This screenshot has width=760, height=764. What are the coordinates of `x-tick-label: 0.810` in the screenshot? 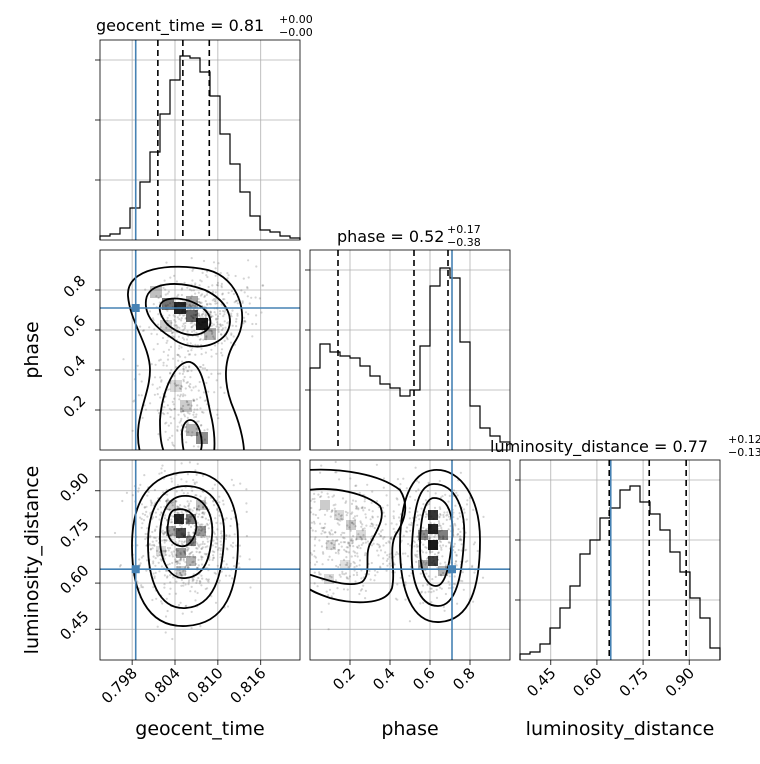 It's located at (205, 685).